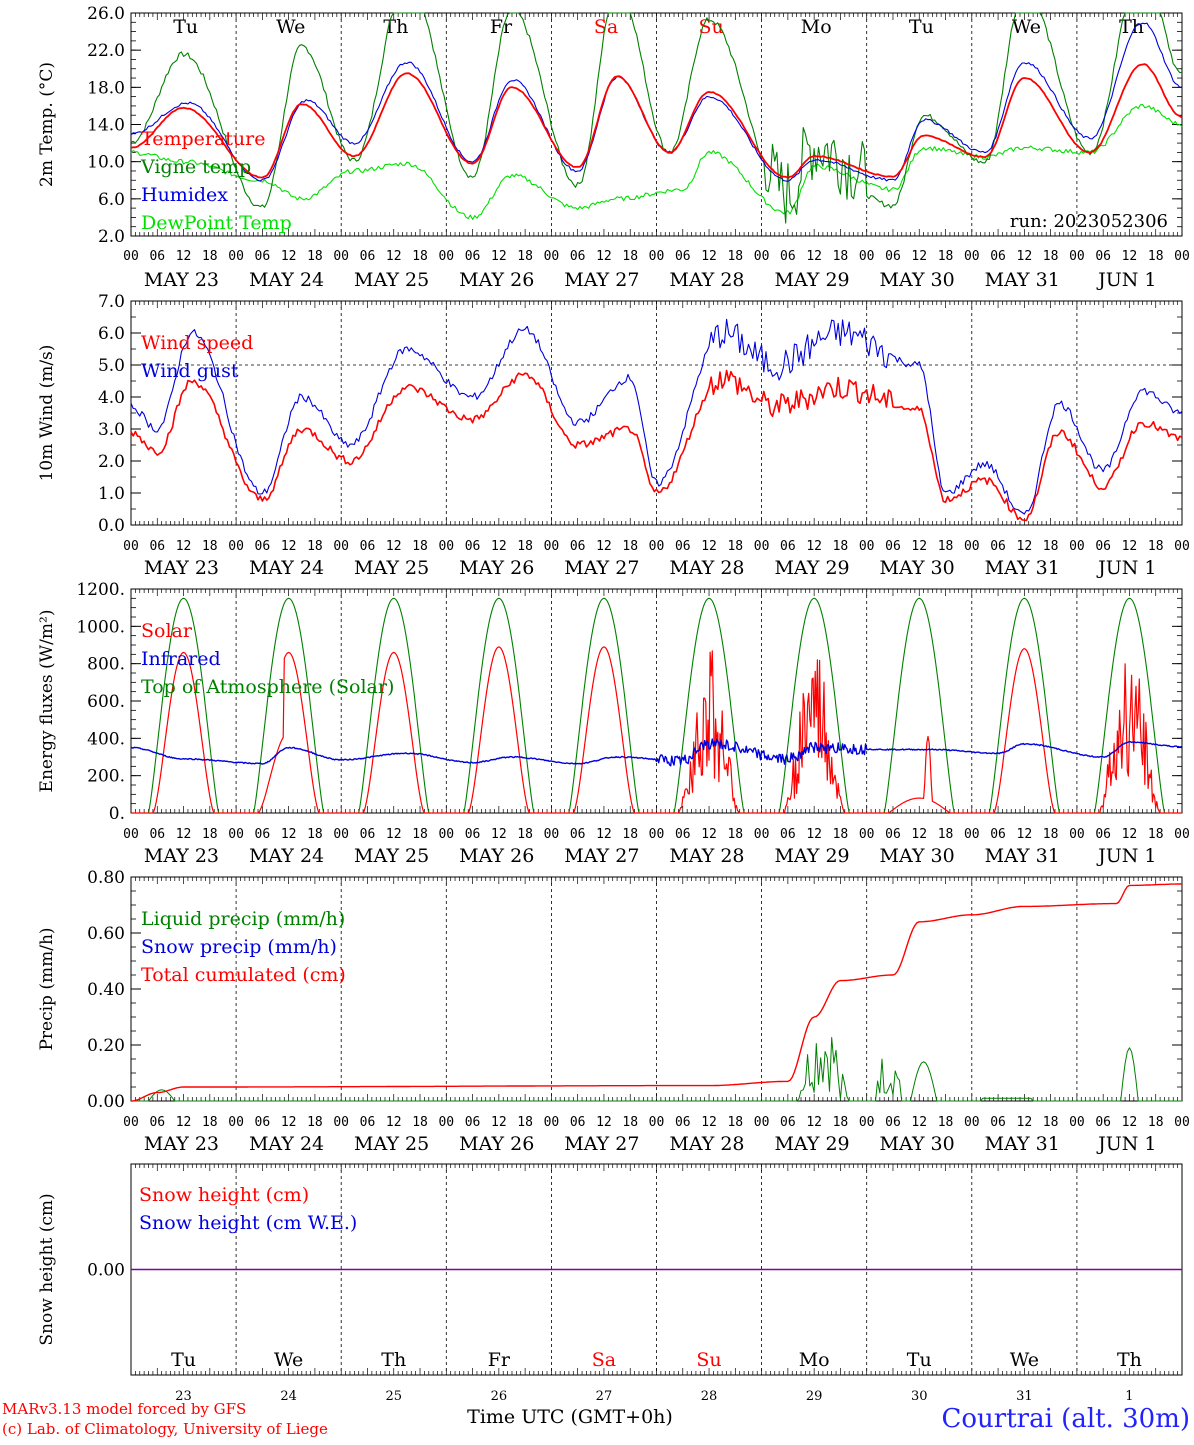 The width and height of the screenshot is (1194, 1445). Describe the element at coordinates (167, 631) in the screenshot. I see `energy-legend-item: Solar` at that location.